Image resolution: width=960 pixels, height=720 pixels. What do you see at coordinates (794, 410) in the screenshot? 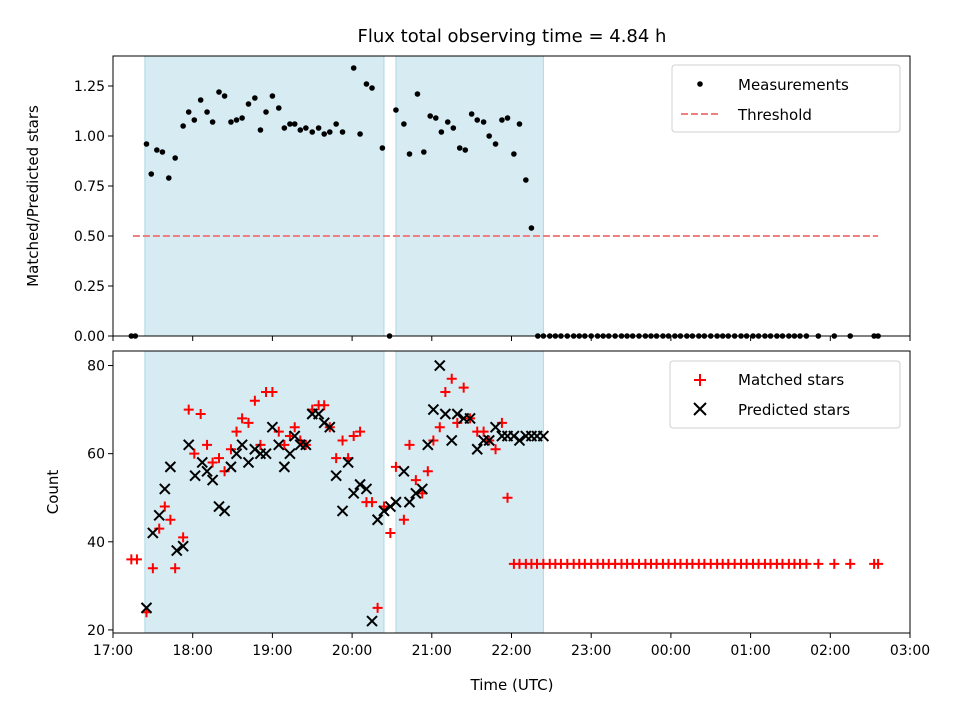
I see `legend-predicted-label: Predicted stars` at bounding box center [794, 410].